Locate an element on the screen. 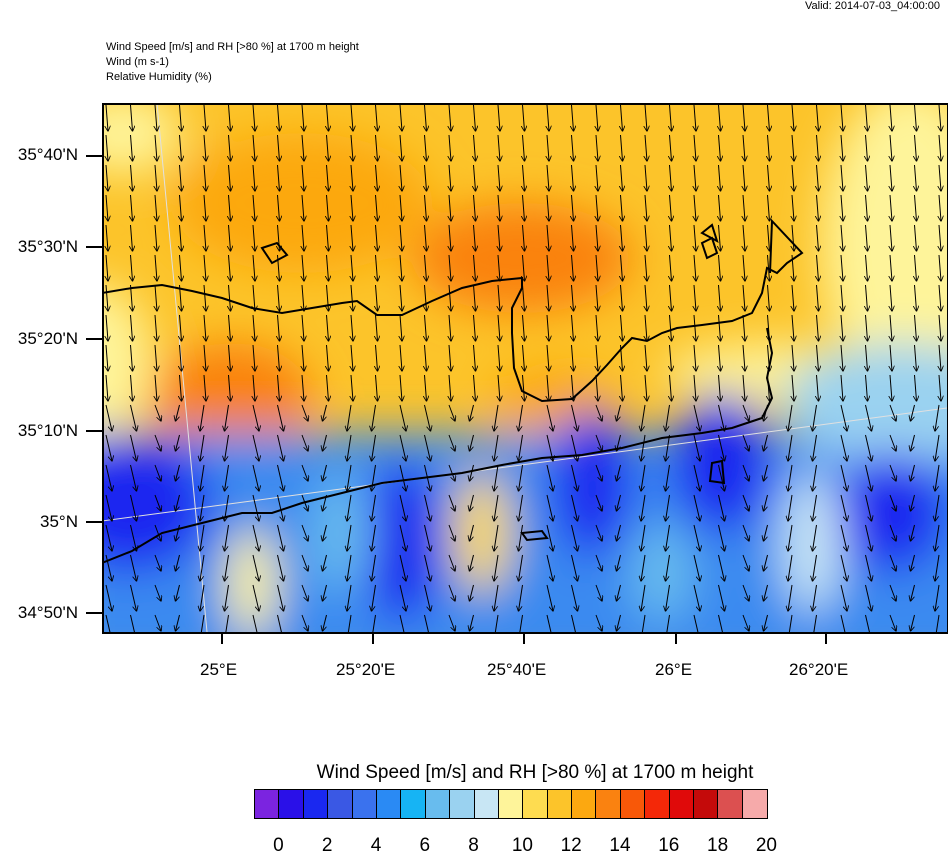 This screenshot has height=857, width=948. plot-subtitle-wind: Wind (m s-1) is located at coordinates (137, 62).